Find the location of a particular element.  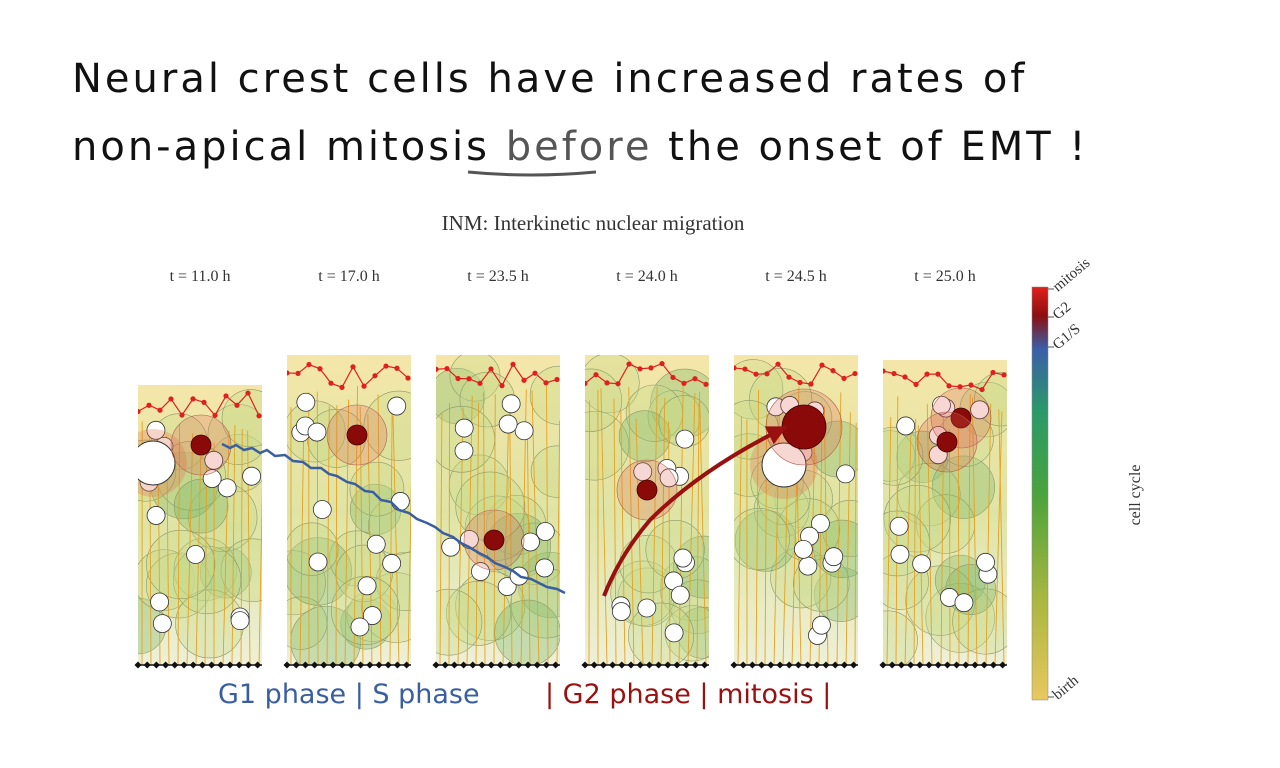

panel-label: t = 24.5 h is located at coordinates (795, 276).